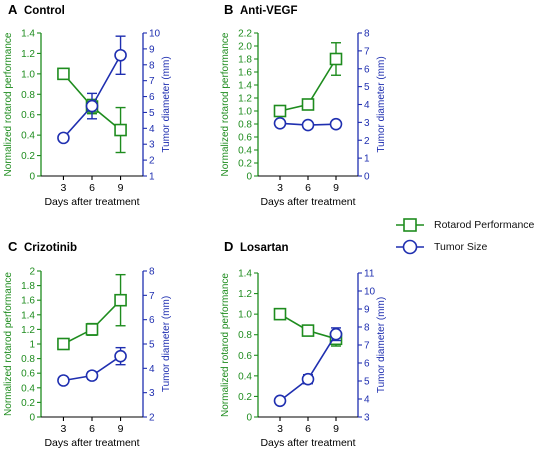 This screenshot has width=550, height=457. I want to click on left-y-tick-label: 2.2, so click(245, 34).